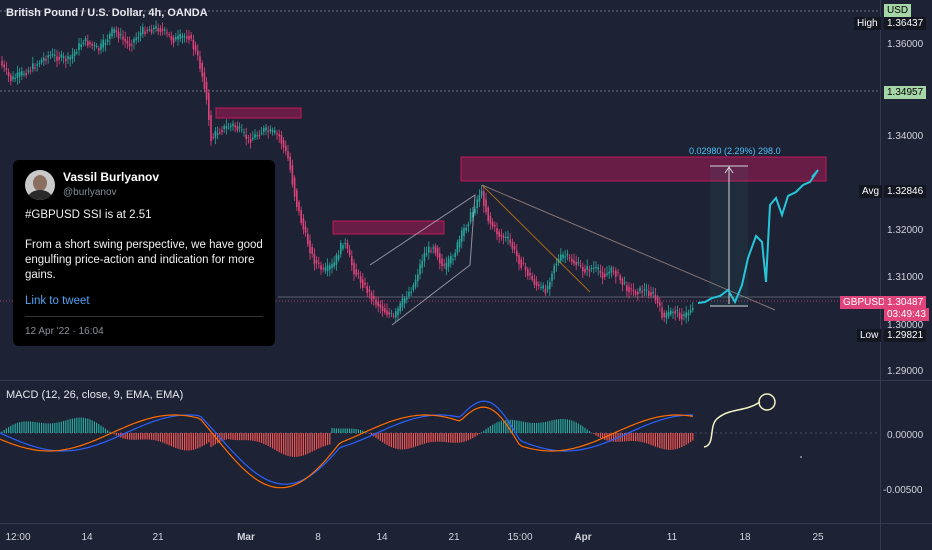 Image resolution: width=932 pixels, height=550 pixels. I want to click on tick-129: 1.29000, so click(905, 371).